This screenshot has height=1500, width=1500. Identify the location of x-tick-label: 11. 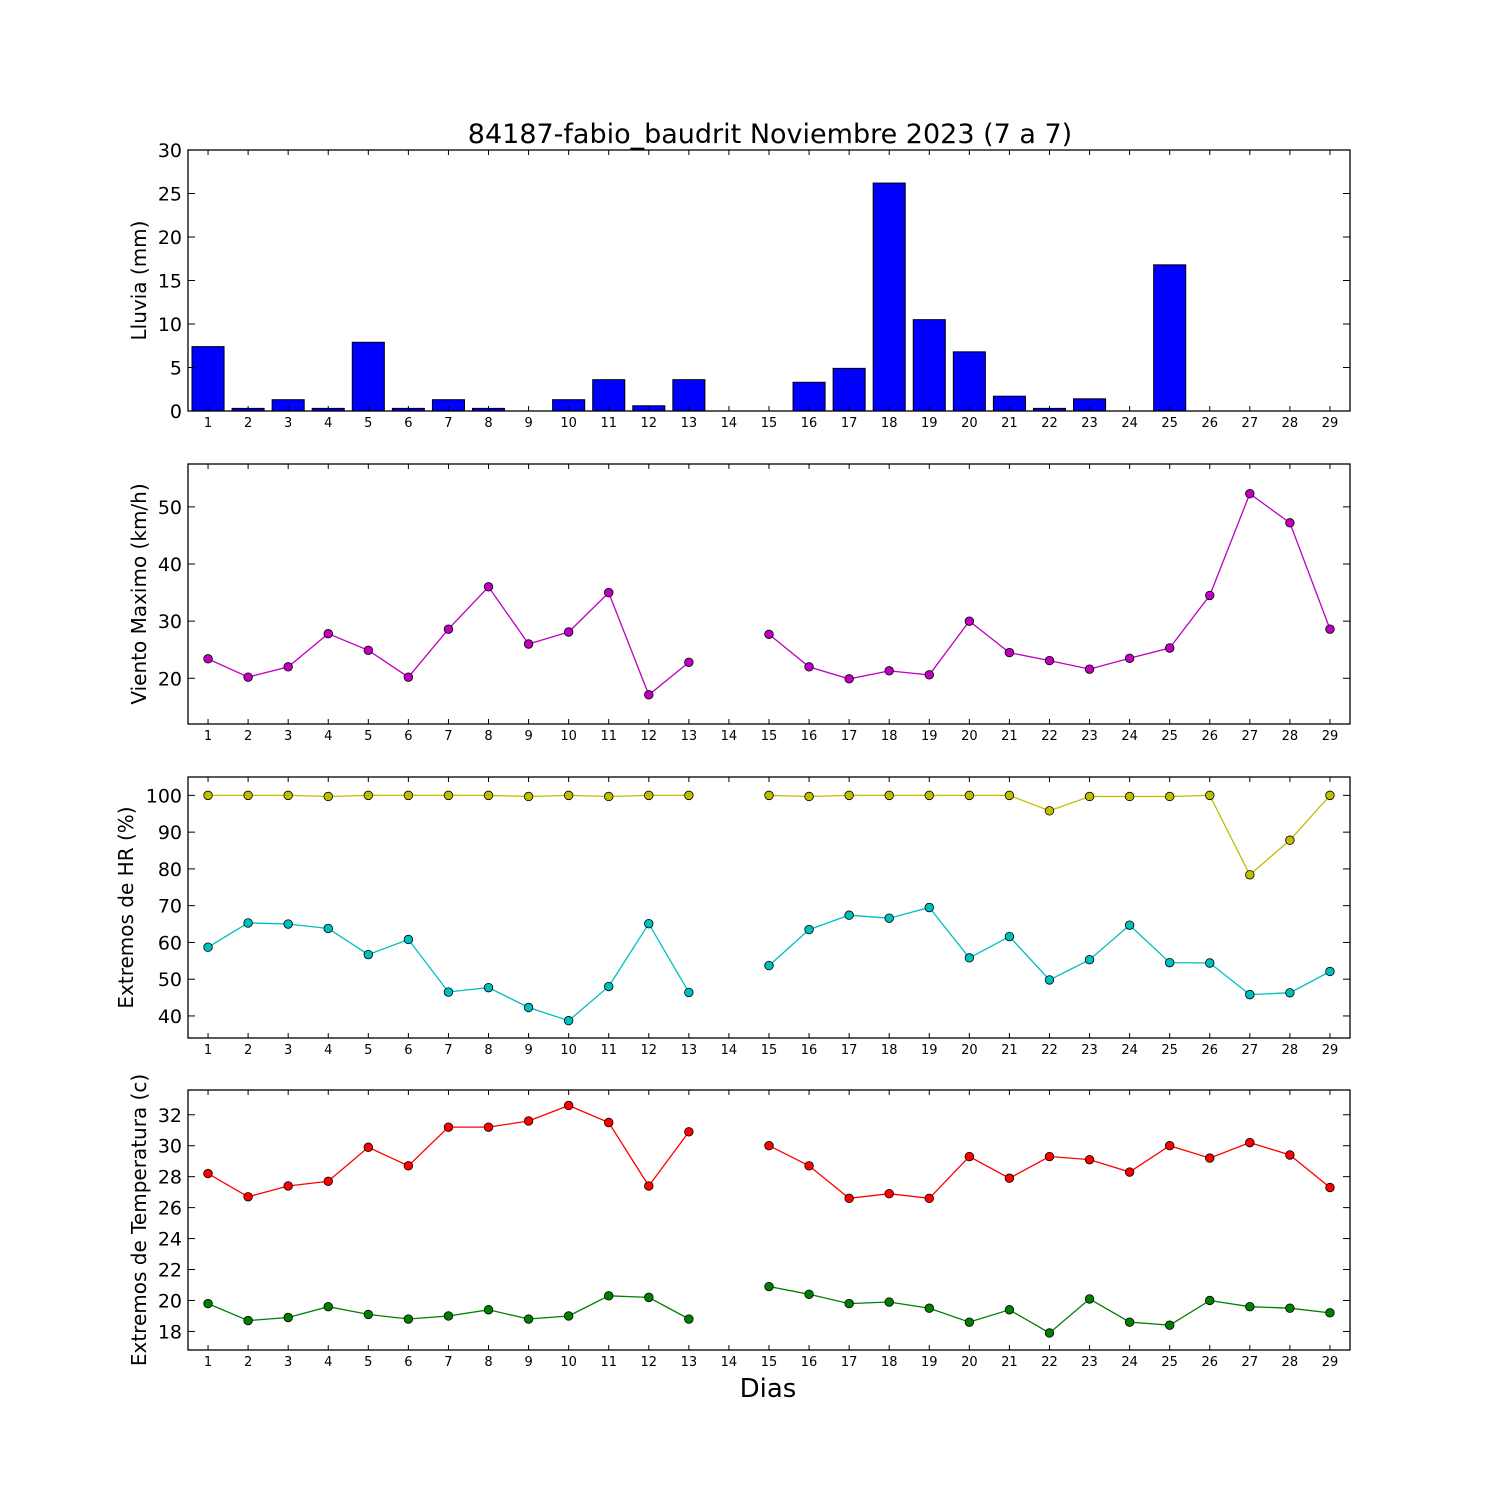
(608, 423).